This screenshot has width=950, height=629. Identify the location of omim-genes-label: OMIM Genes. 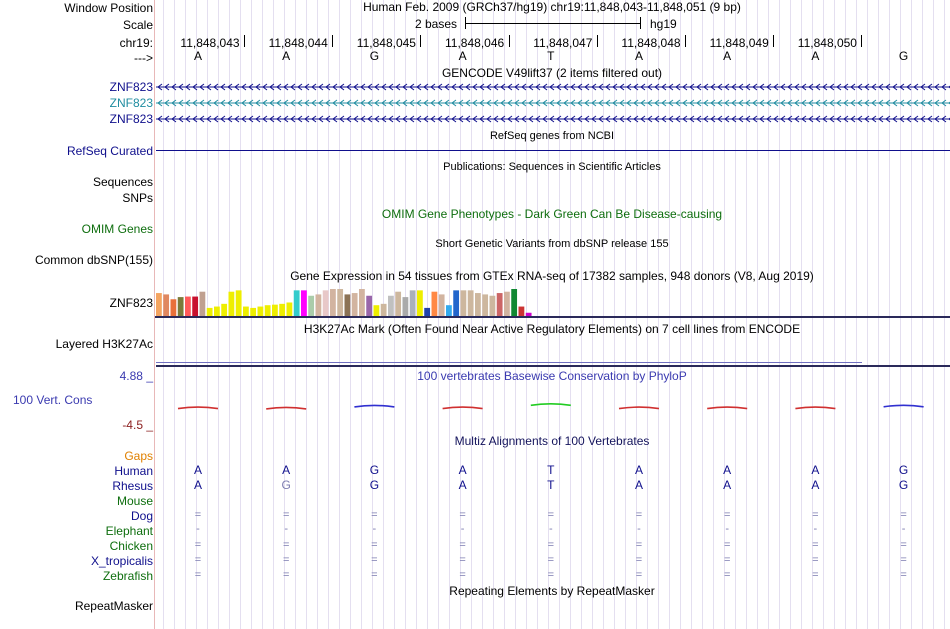
(117, 229).